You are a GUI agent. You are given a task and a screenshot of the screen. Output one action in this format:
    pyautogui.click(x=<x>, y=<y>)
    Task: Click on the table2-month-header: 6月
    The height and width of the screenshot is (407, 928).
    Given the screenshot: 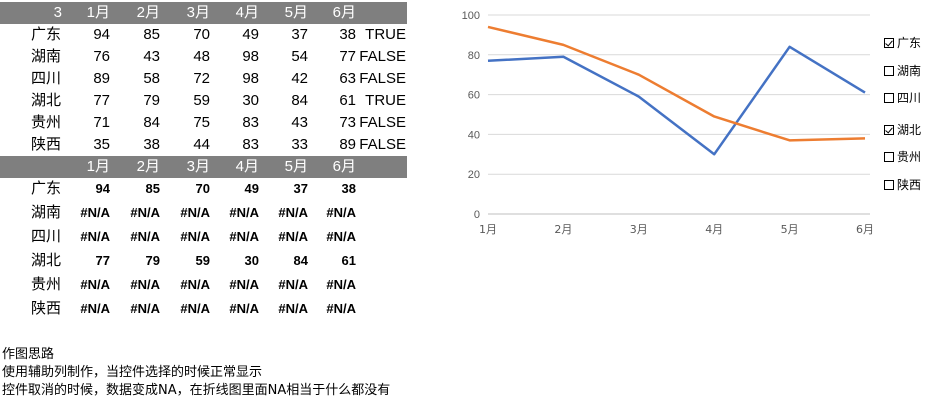 What is the action you would take?
    pyautogui.click(x=344, y=166)
    